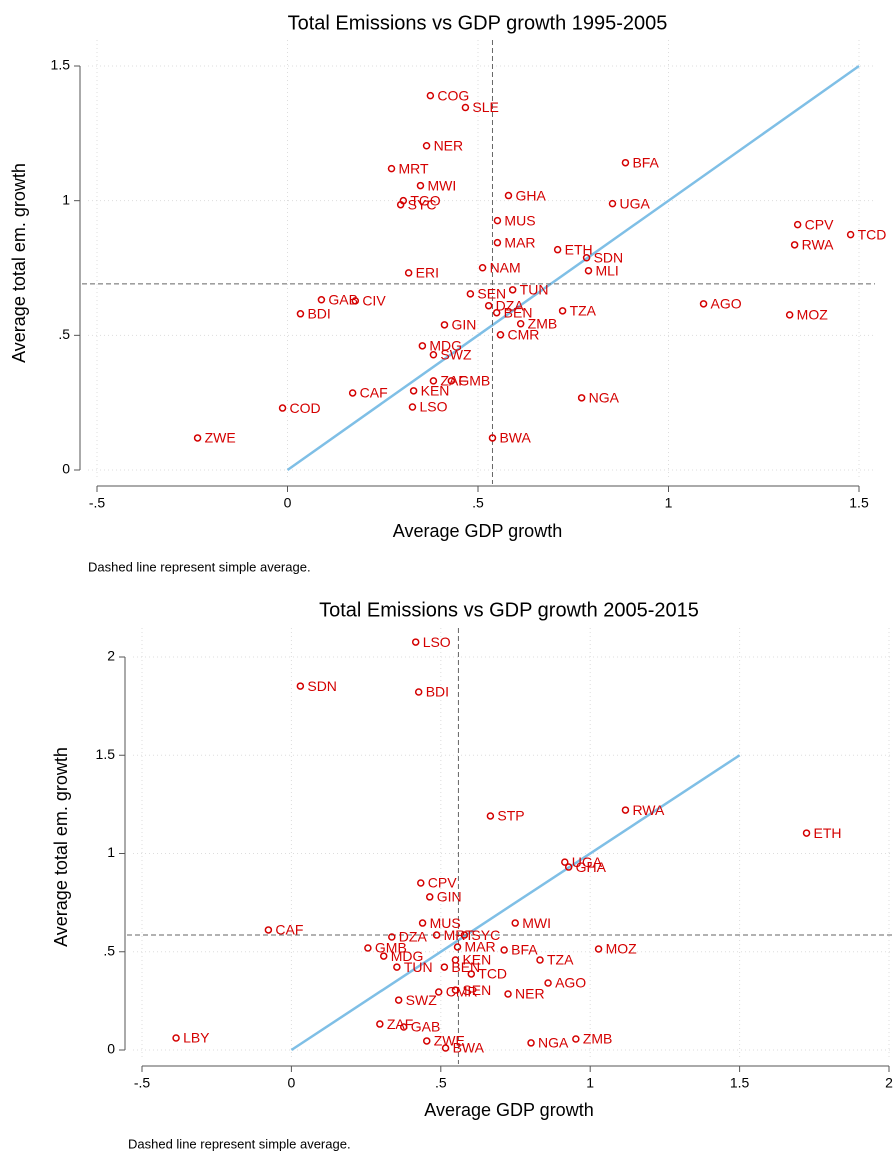 The width and height of the screenshot is (895, 1153). Describe the element at coordinates (109, 950) in the screenshot. I see `y-tick-label: .5` at that location.